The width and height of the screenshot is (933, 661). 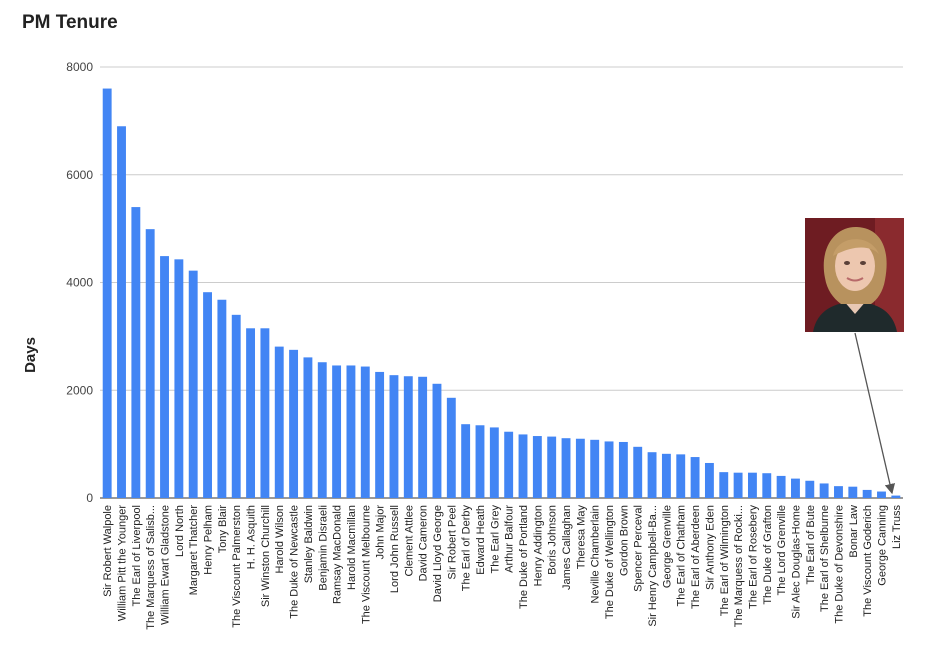 I want to click on x-tick-label: Theresa May, so click(x=581, y=537).